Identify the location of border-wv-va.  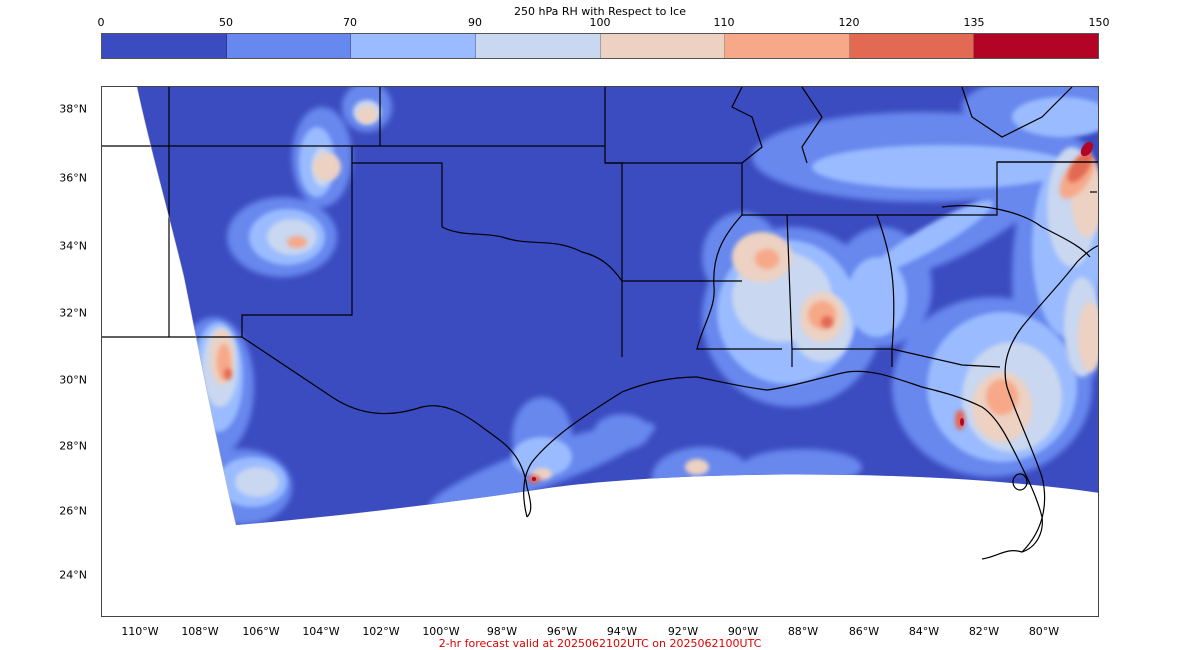
(1017, 112).